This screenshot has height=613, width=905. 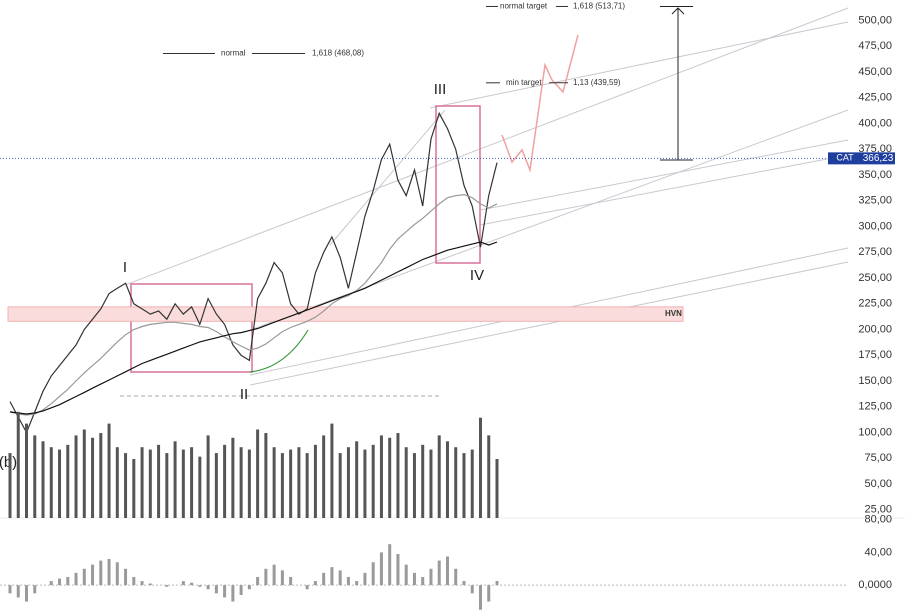 What do you see at coordinates (875, 46) in the screenshot?
I see `y-tick-label: 475,00` at bounding box center [875, 46].